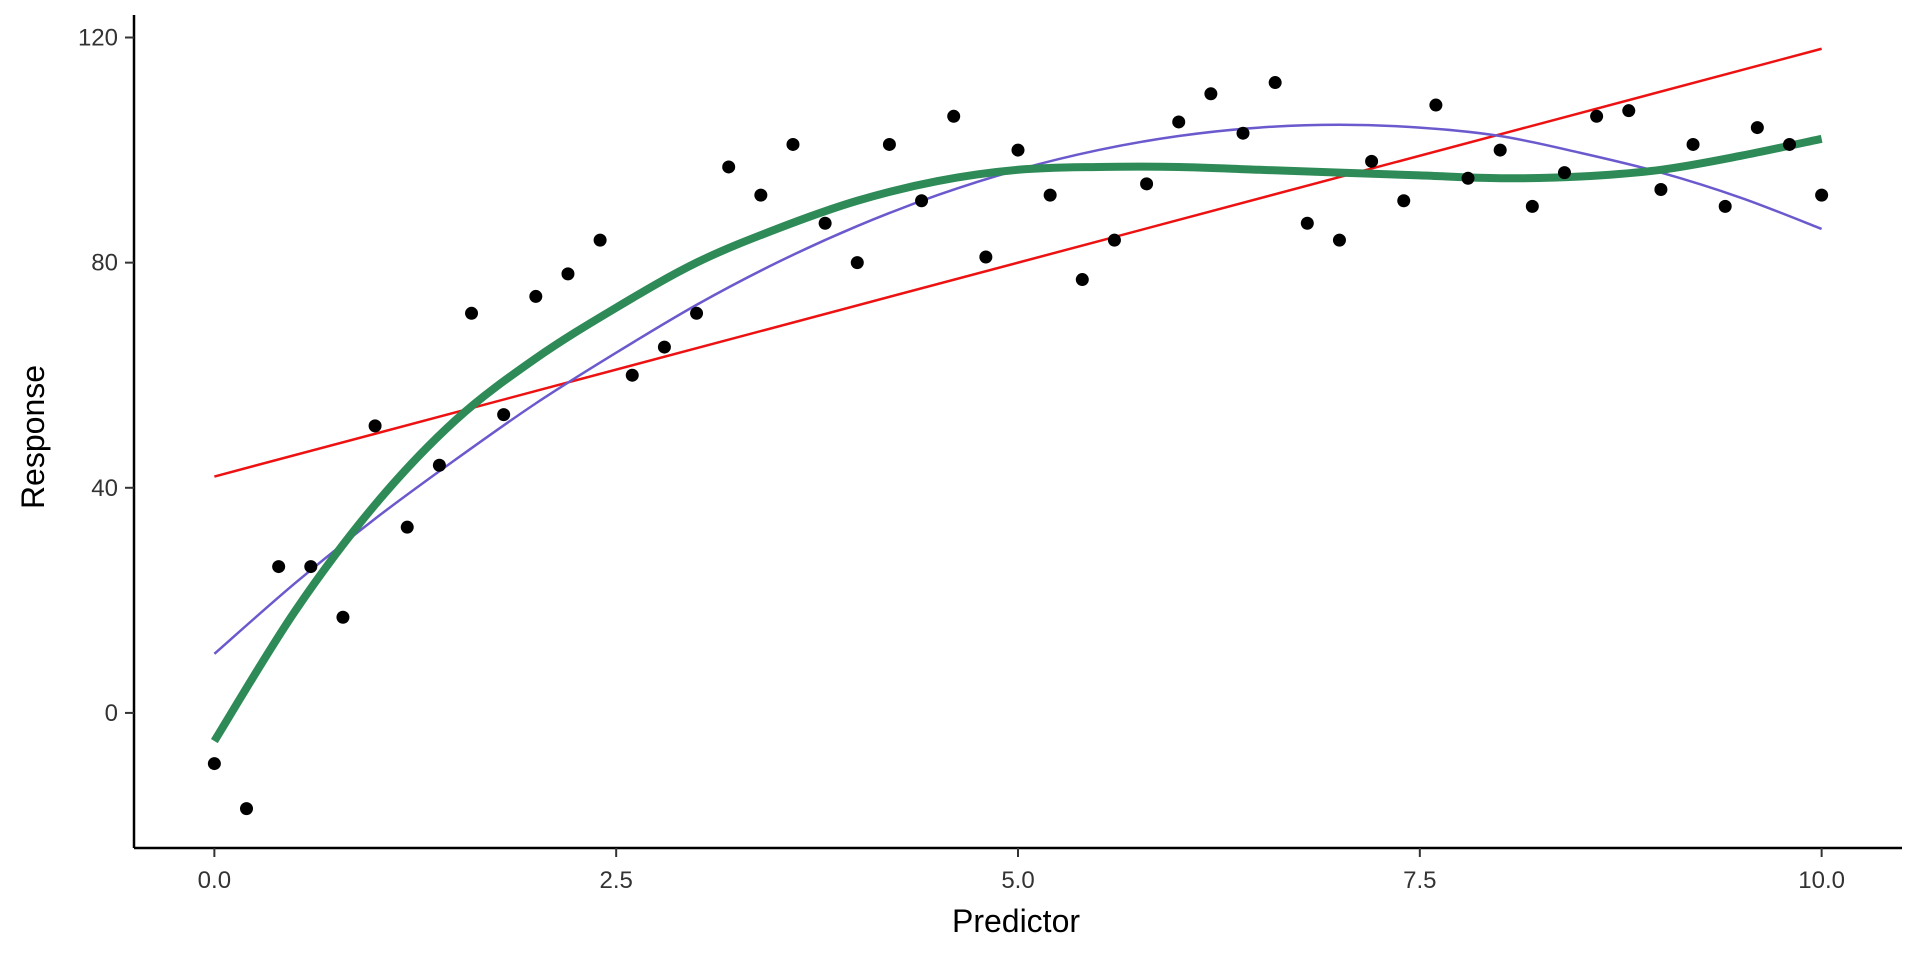 The height and width of the screenshot is (960, 1920). Describe the element at coordinates (214, 880) in the screenshot. I see `x-tick-label: 0.0` at that location.